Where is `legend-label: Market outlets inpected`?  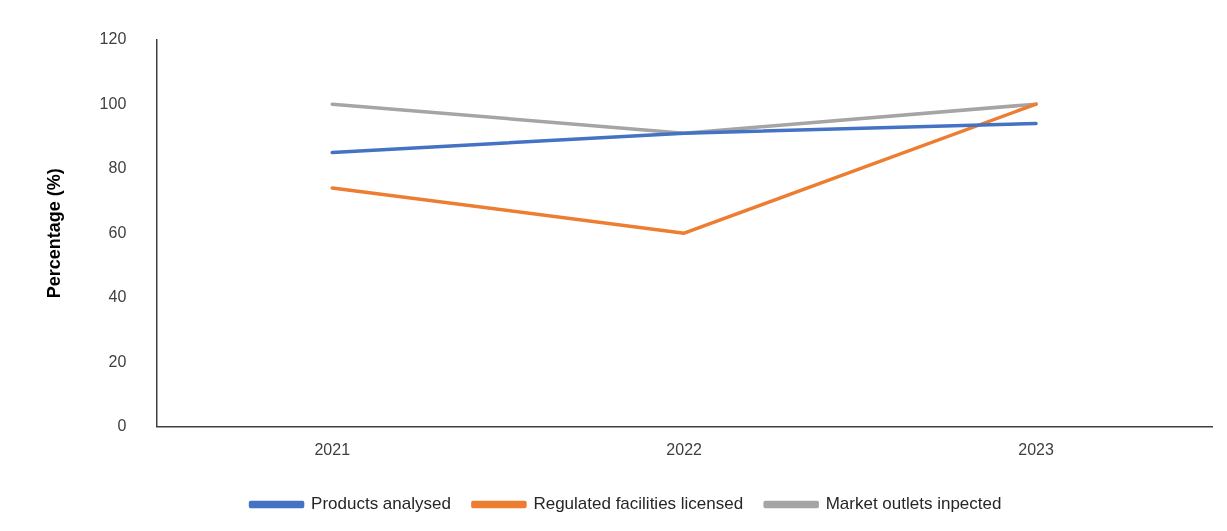 legend-label: Market outlets inpected is located at coordinates (913, 504).